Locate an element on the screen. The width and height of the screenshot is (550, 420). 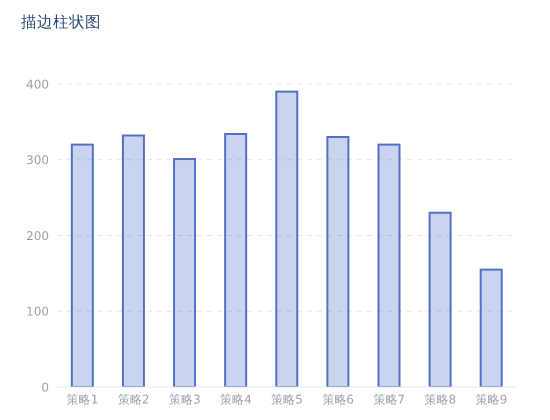
x-tick-label: 策略4 is located at coordinates (236, 399).